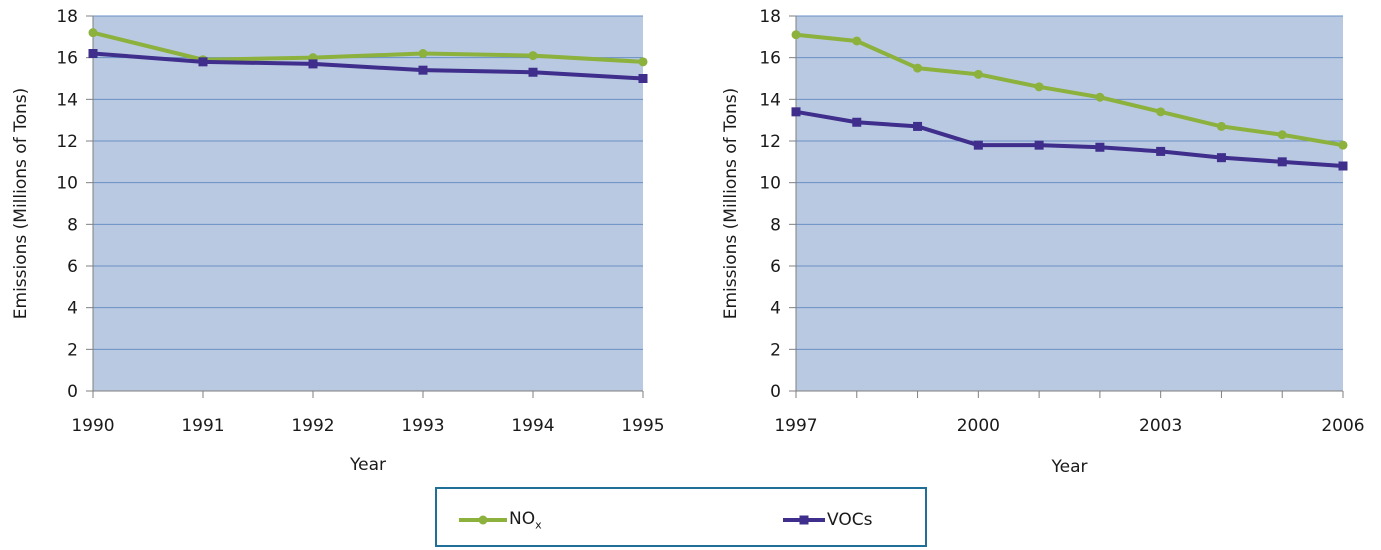  What do you see at coordinates (795, 426) in the screenshot?
I see `x-tick-label: 1997` at bounding box center [795, 426].